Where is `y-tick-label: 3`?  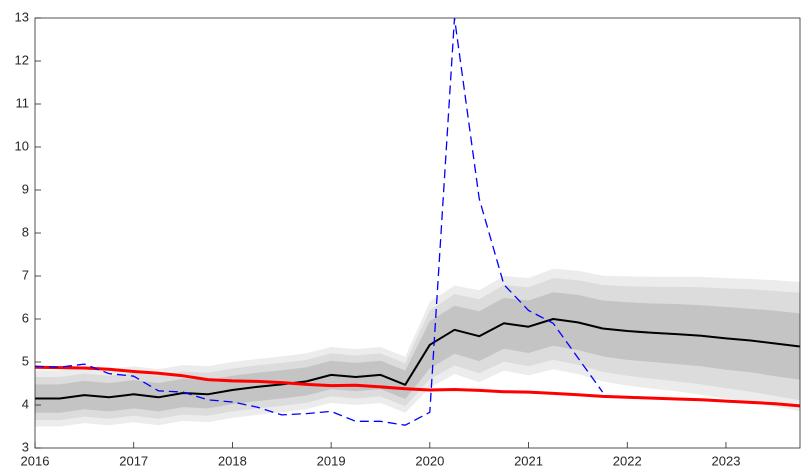 y-tick-label: 3 is located at coordinates (25, 446).